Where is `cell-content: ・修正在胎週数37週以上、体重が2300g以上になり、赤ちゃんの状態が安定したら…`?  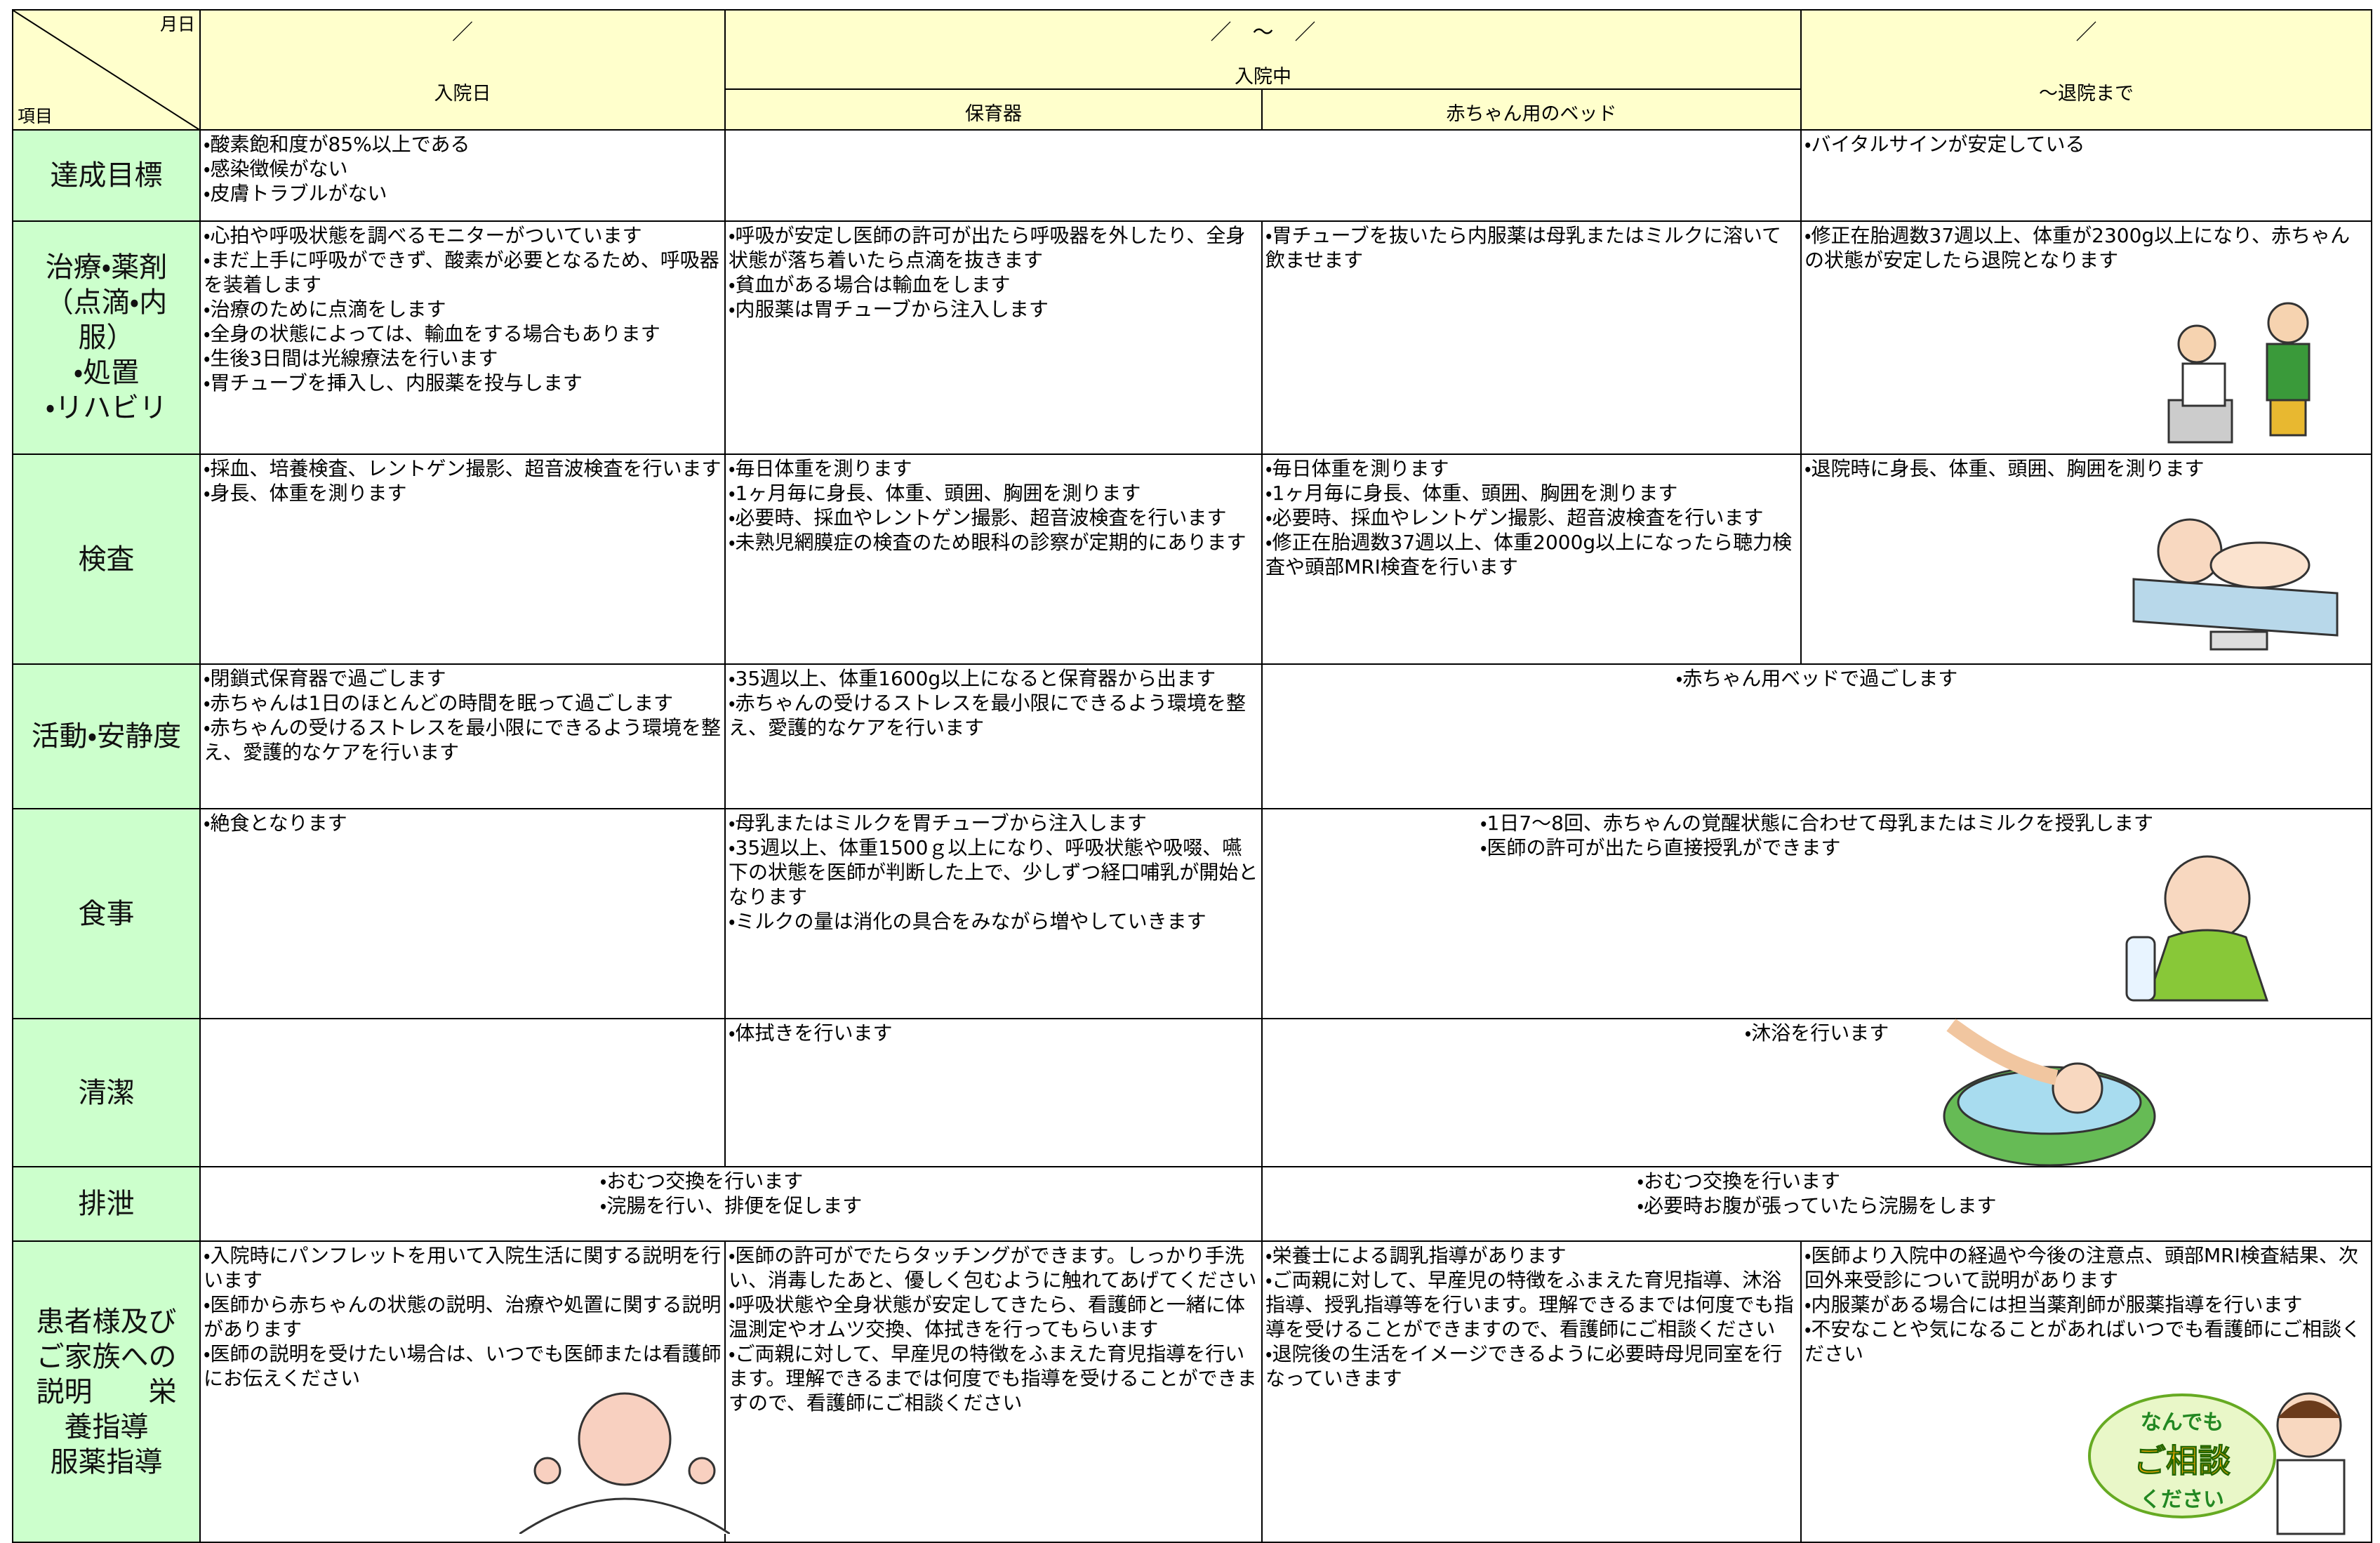 cell-content: ・修正在胎週数37週以上、体重が2300g以上になり、赤ちゃんの状態が安定したら… is located at coordinates (2086, 247).